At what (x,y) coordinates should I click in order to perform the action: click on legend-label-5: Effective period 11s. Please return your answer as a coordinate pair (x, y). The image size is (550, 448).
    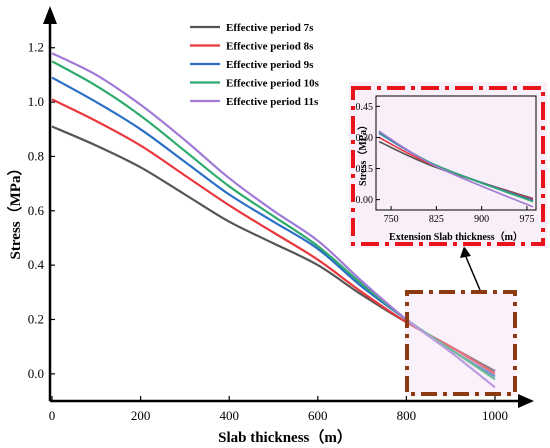
    Looking at the image, I should click on (272, 102).